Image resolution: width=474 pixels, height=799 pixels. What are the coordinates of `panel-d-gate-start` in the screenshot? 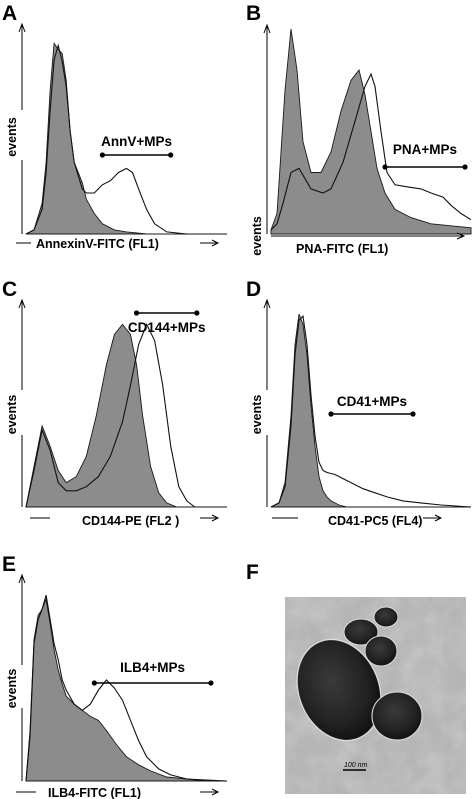 It's located at (331, 414).